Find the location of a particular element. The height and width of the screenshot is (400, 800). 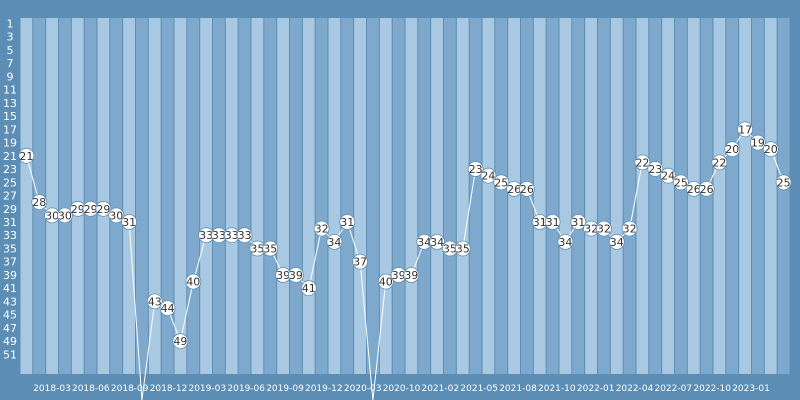

x-tick-label: 2022-07 is located at coordinates (673, 389).